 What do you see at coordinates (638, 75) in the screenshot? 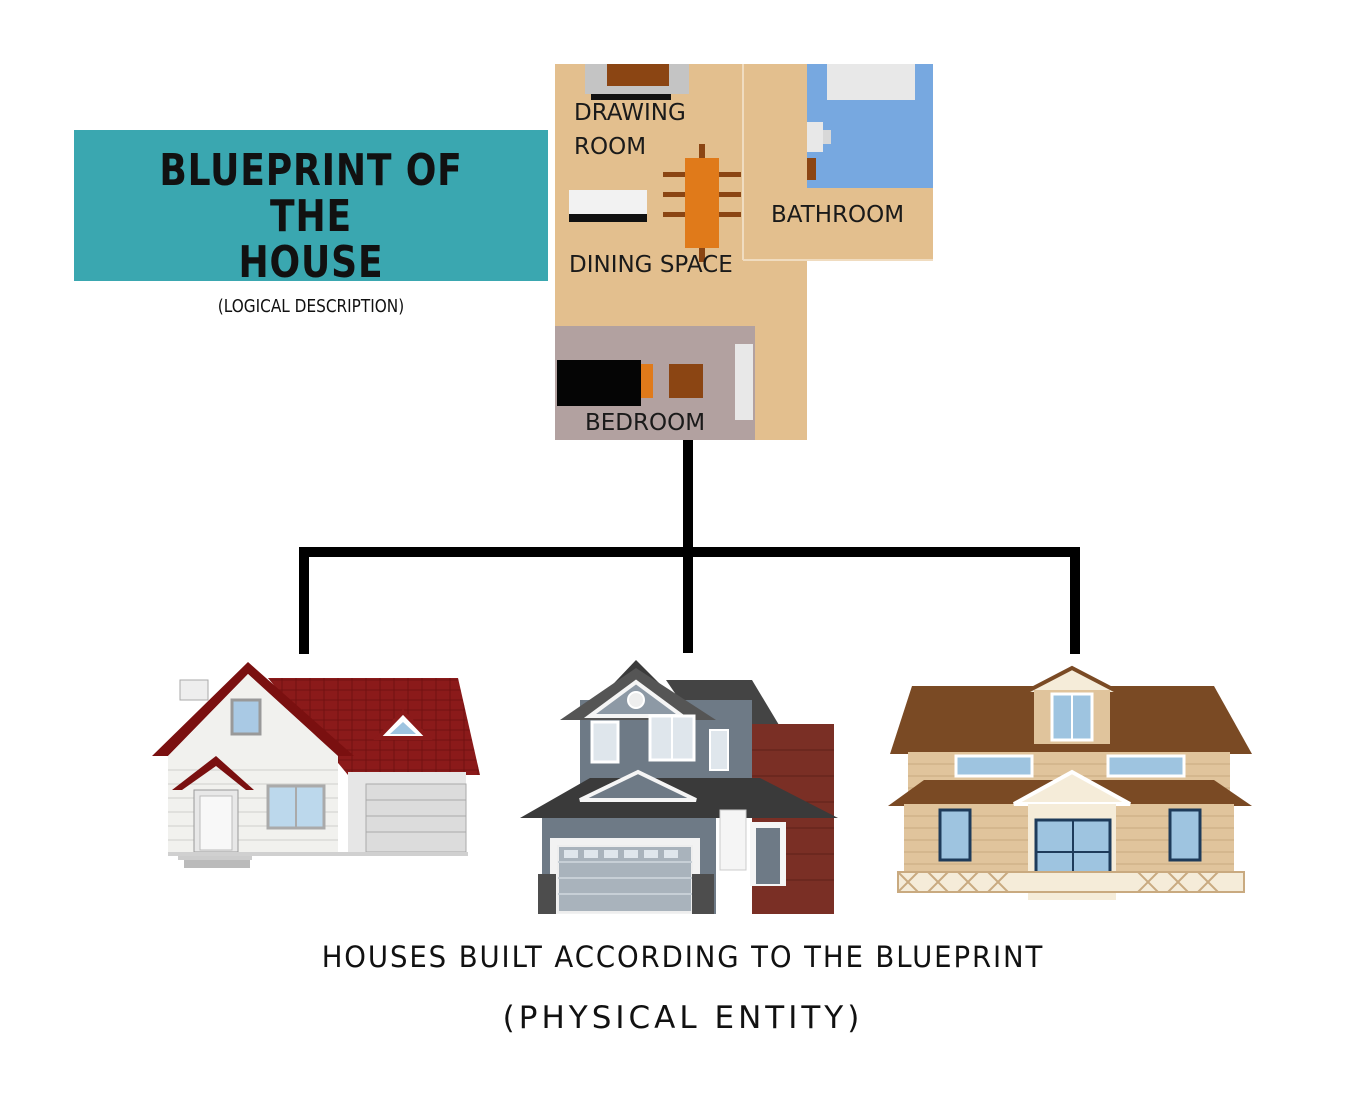
I see `tv-unit-inner` at bounding box center [638, 75].